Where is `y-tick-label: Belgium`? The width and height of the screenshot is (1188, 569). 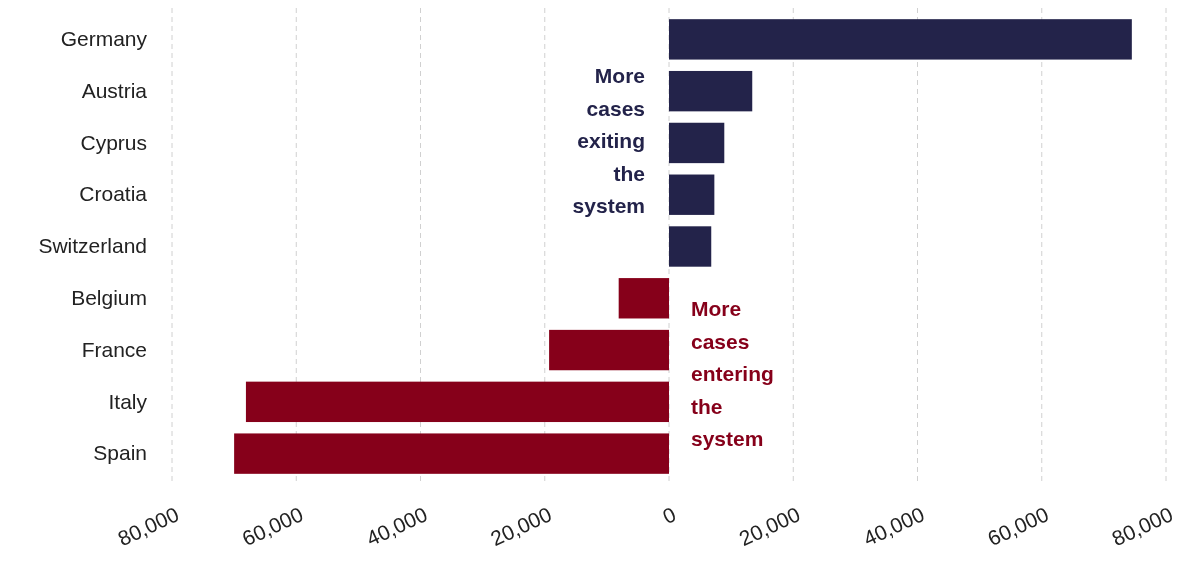
y-tick-label: Belgium is located at coordinates (109, 297).